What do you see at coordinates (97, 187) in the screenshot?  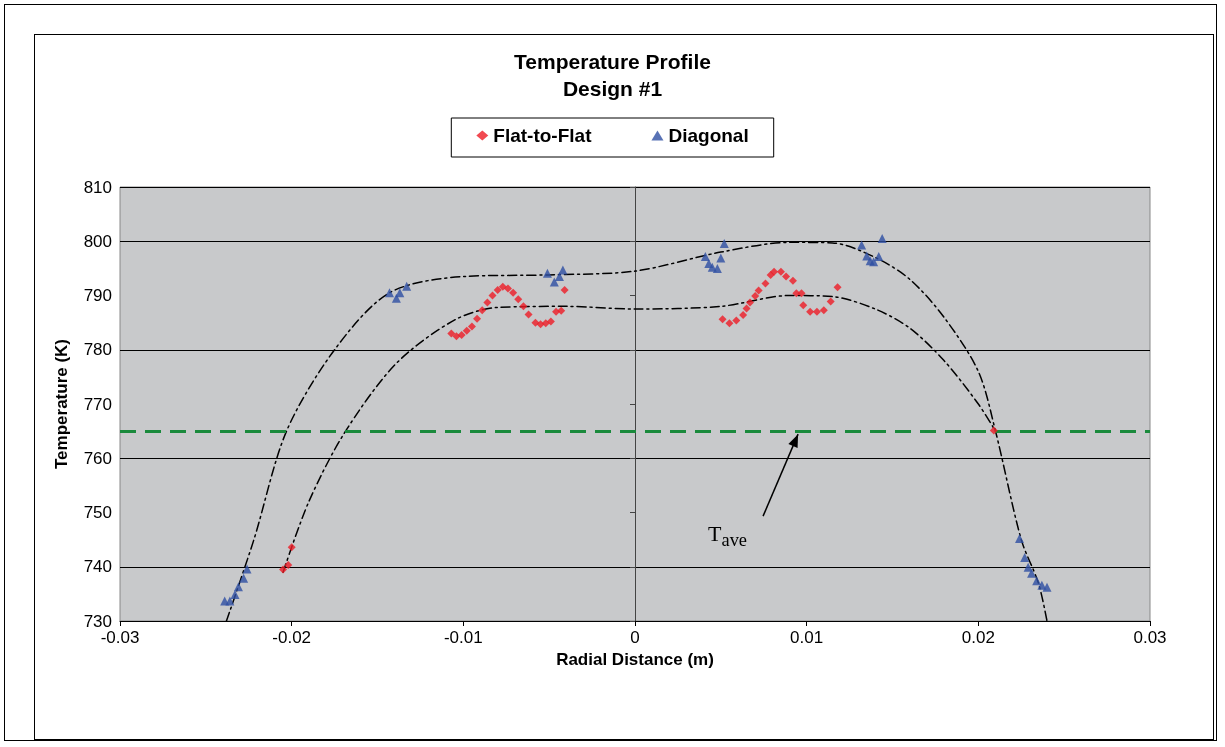 I see `y-tick-label: 810` at bounding box center [97, 187].